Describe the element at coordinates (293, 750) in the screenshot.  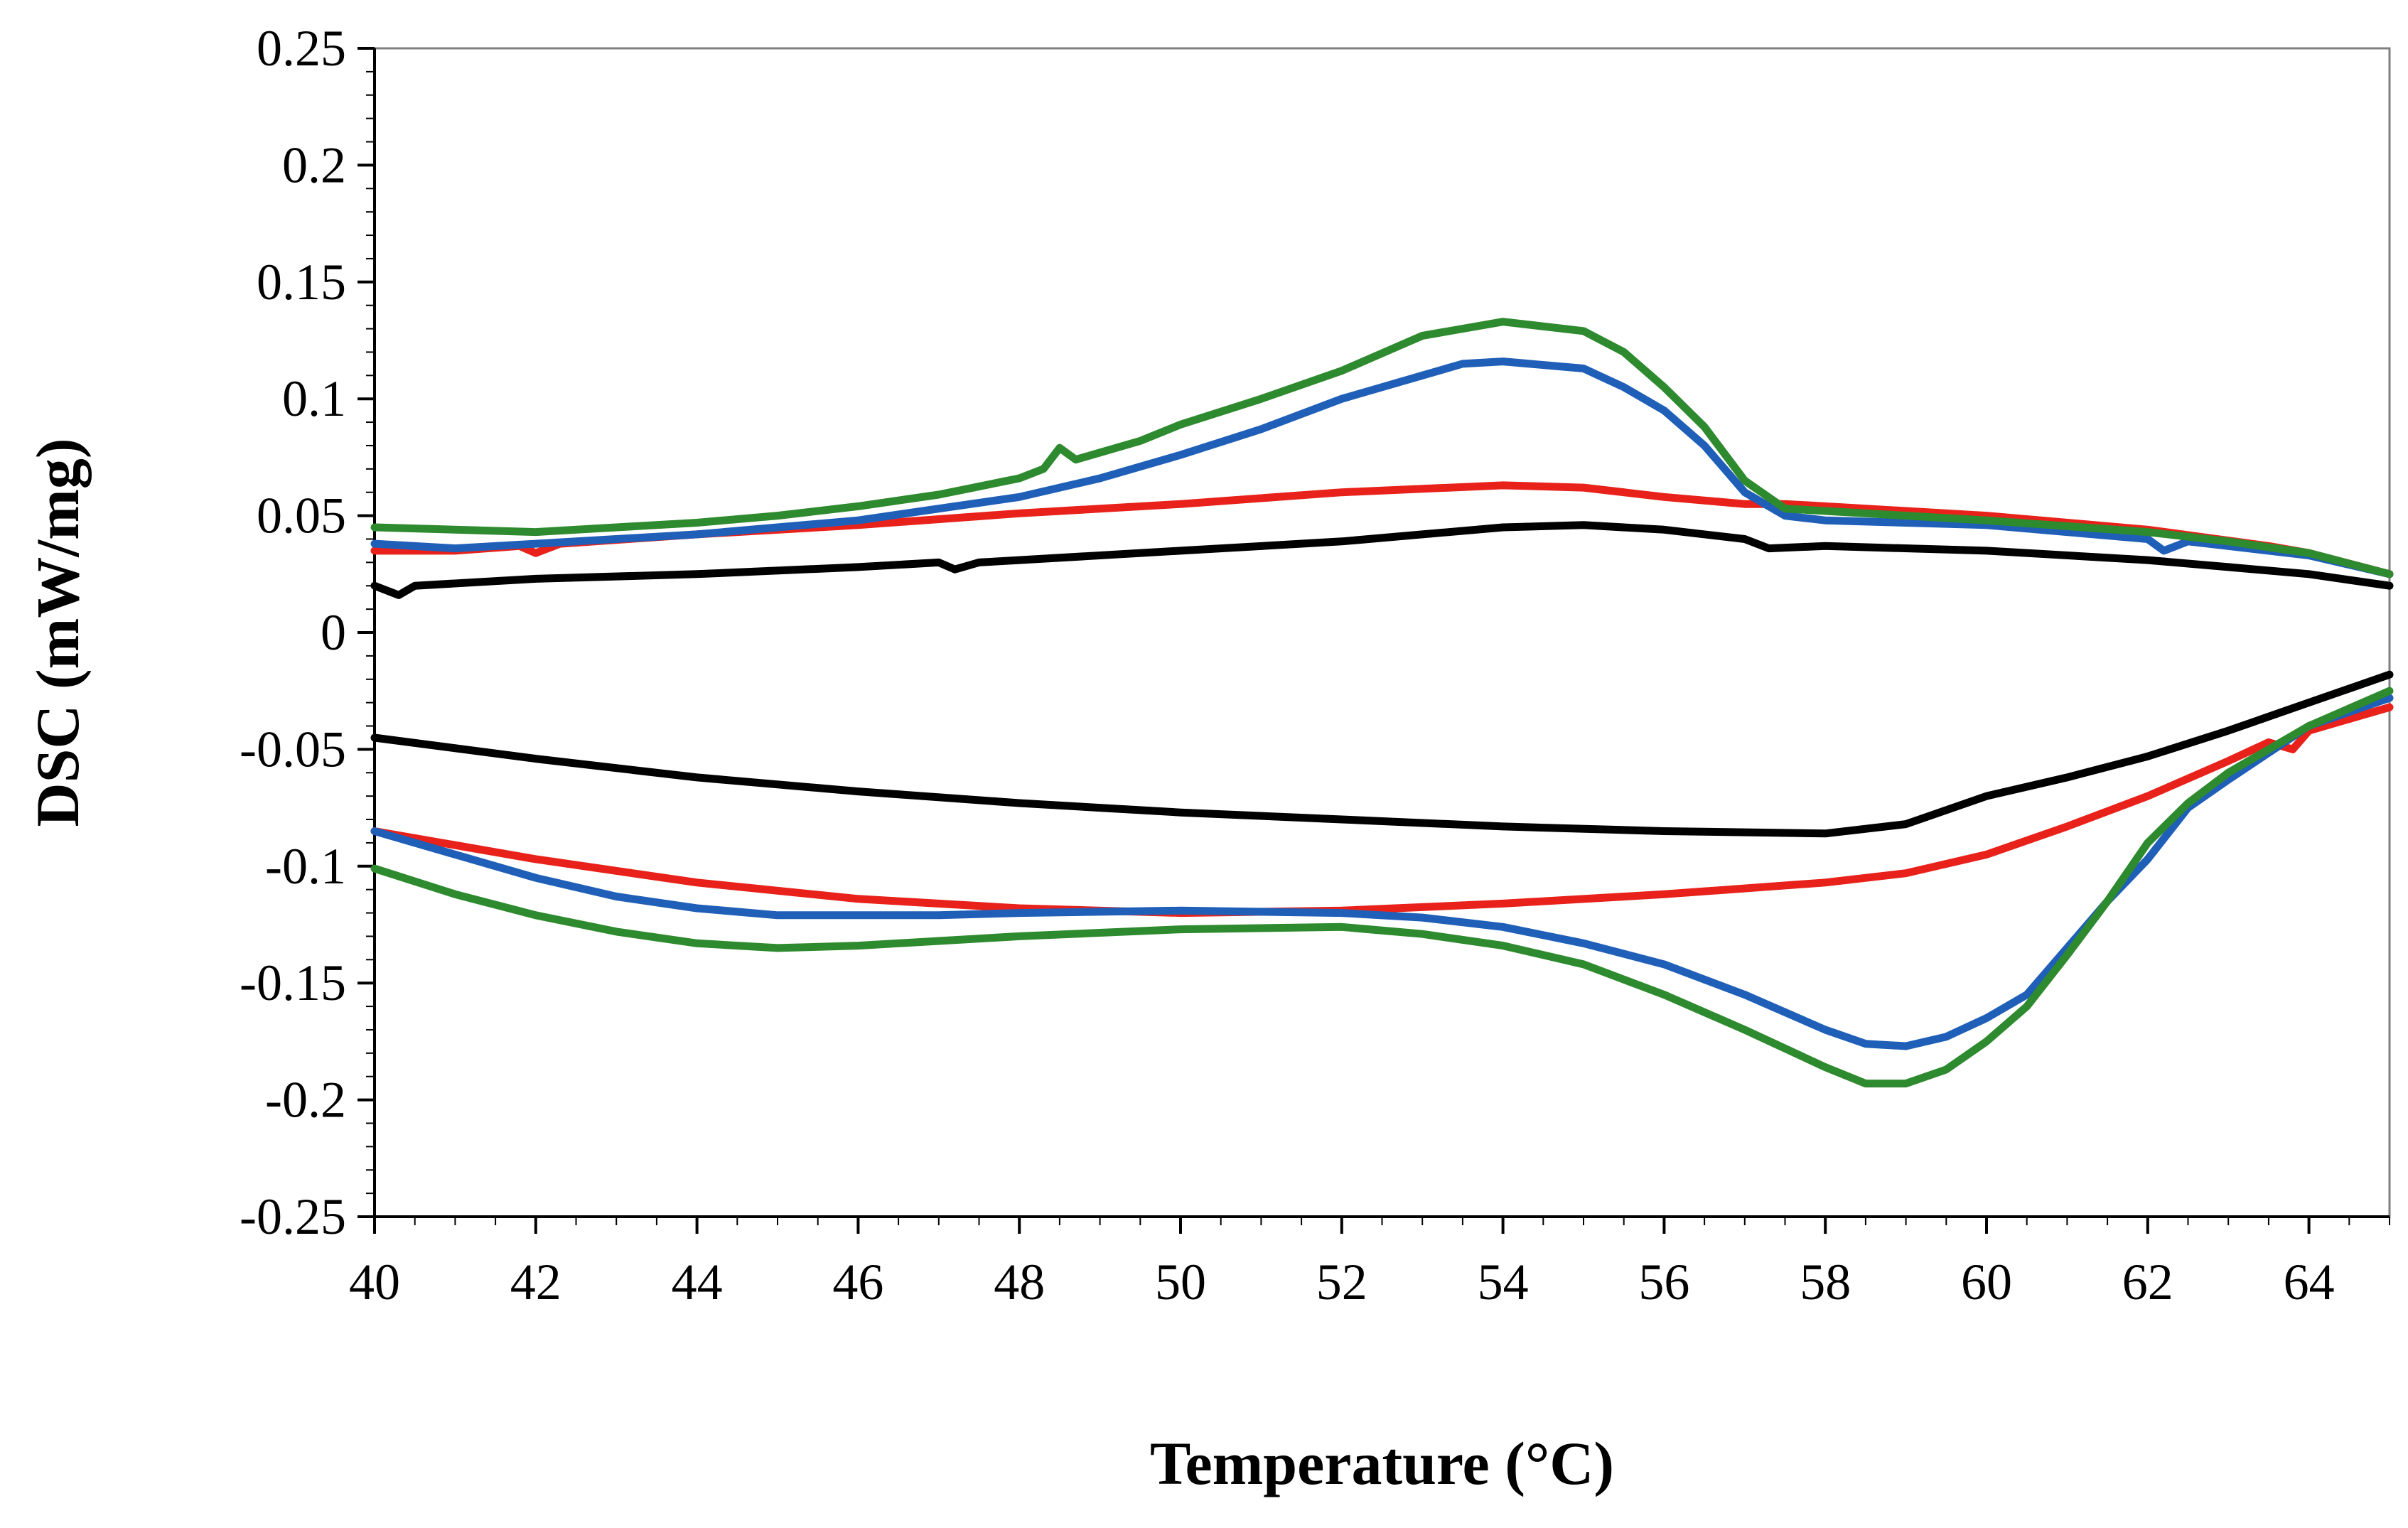
I see `y-tick-label: -0.05` at that location.